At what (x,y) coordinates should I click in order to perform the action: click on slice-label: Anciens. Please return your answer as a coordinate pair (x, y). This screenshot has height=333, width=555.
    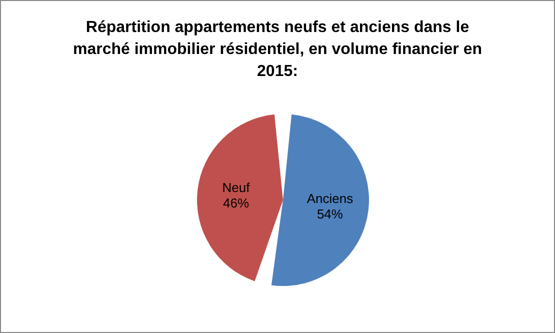
    Looking at the image, I should click on (330, 198).